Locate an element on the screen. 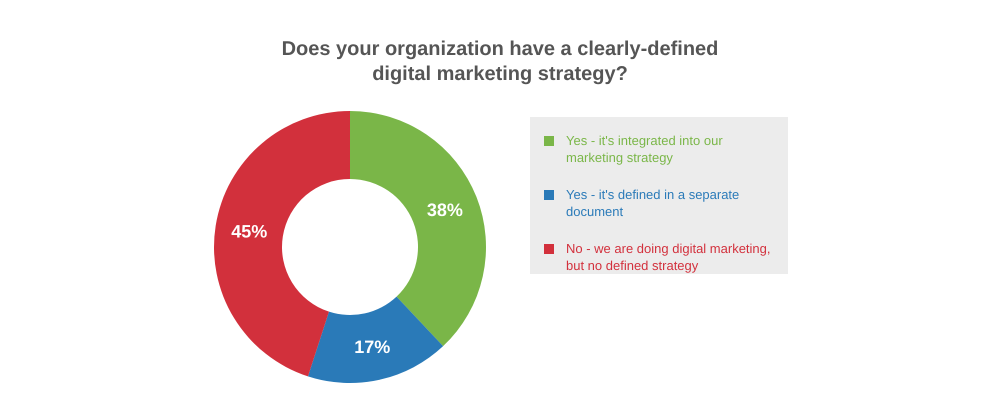 Image resolution: width=1000 pixels, height=400 pixels. legend-label: No - we are doing digital marketing, but no defined strategy is located at coordinates (668, 257).